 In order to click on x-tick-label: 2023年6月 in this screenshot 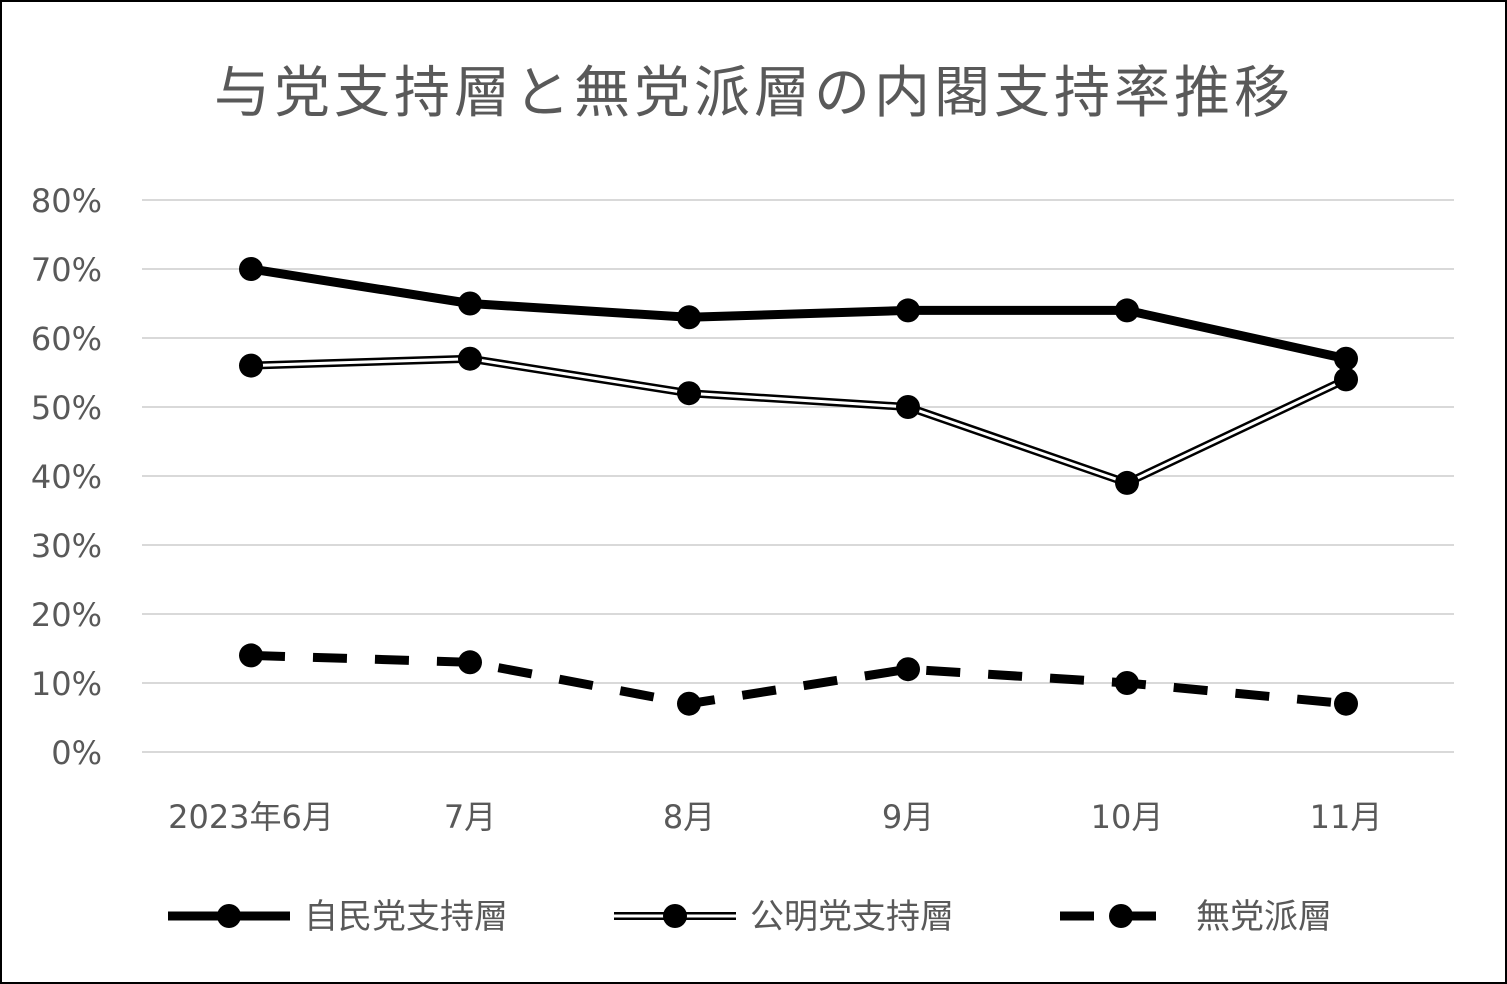, I will do `click(251, 817)`.